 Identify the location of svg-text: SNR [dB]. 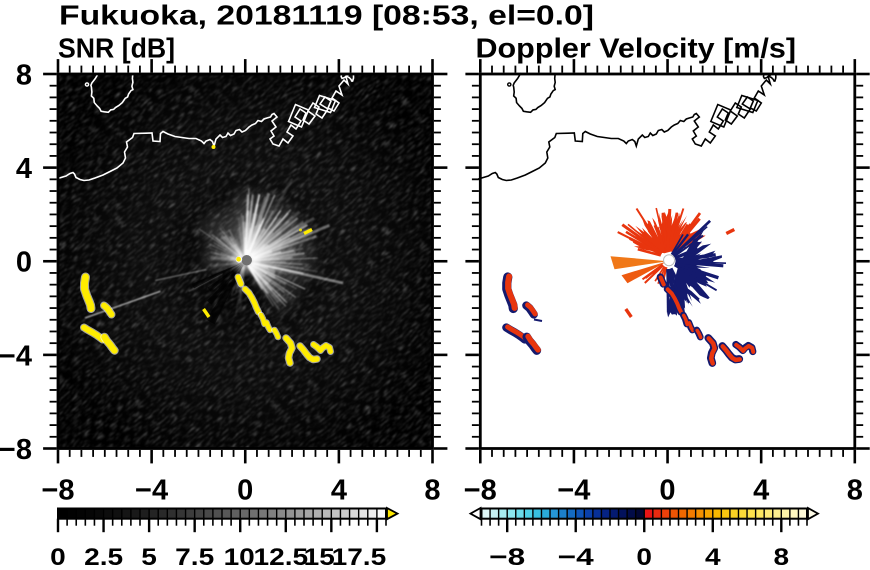
(116, 48).